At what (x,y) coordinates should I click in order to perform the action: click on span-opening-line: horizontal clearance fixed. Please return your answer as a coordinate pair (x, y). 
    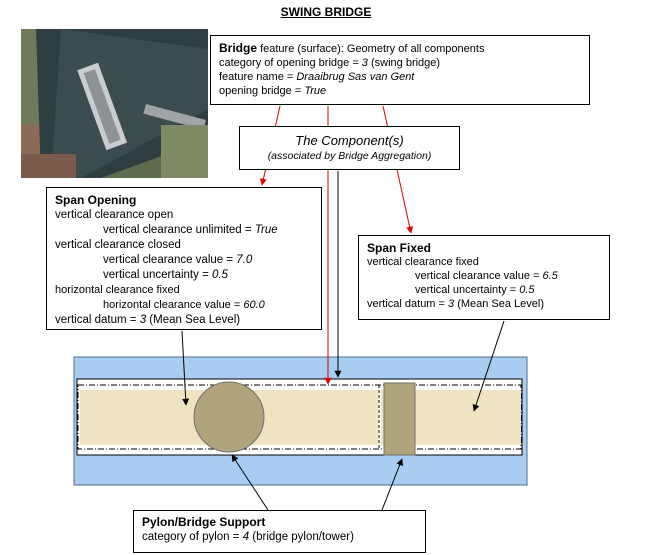
    Looking at the image, I should click on (117, 290).